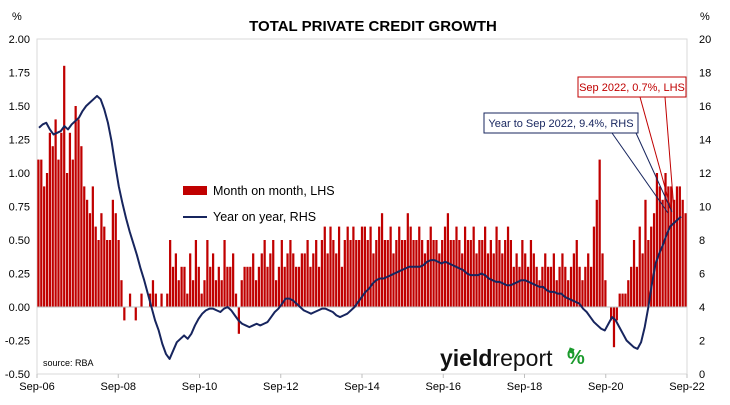 This screenshot has height=405, width=730. What do you see at coordinates (19, 40) in the screenshot?
I see `left-tick-label: 2.00` at bounding box center [19, 40].